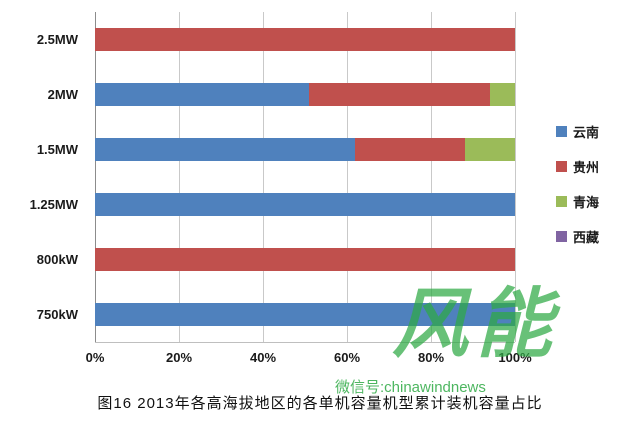 The image size is (640, 426). What do you see at coordinates (586, 237) in the screenshot?
I see `legend-label: 西藏` at bounding box center [586, 237].